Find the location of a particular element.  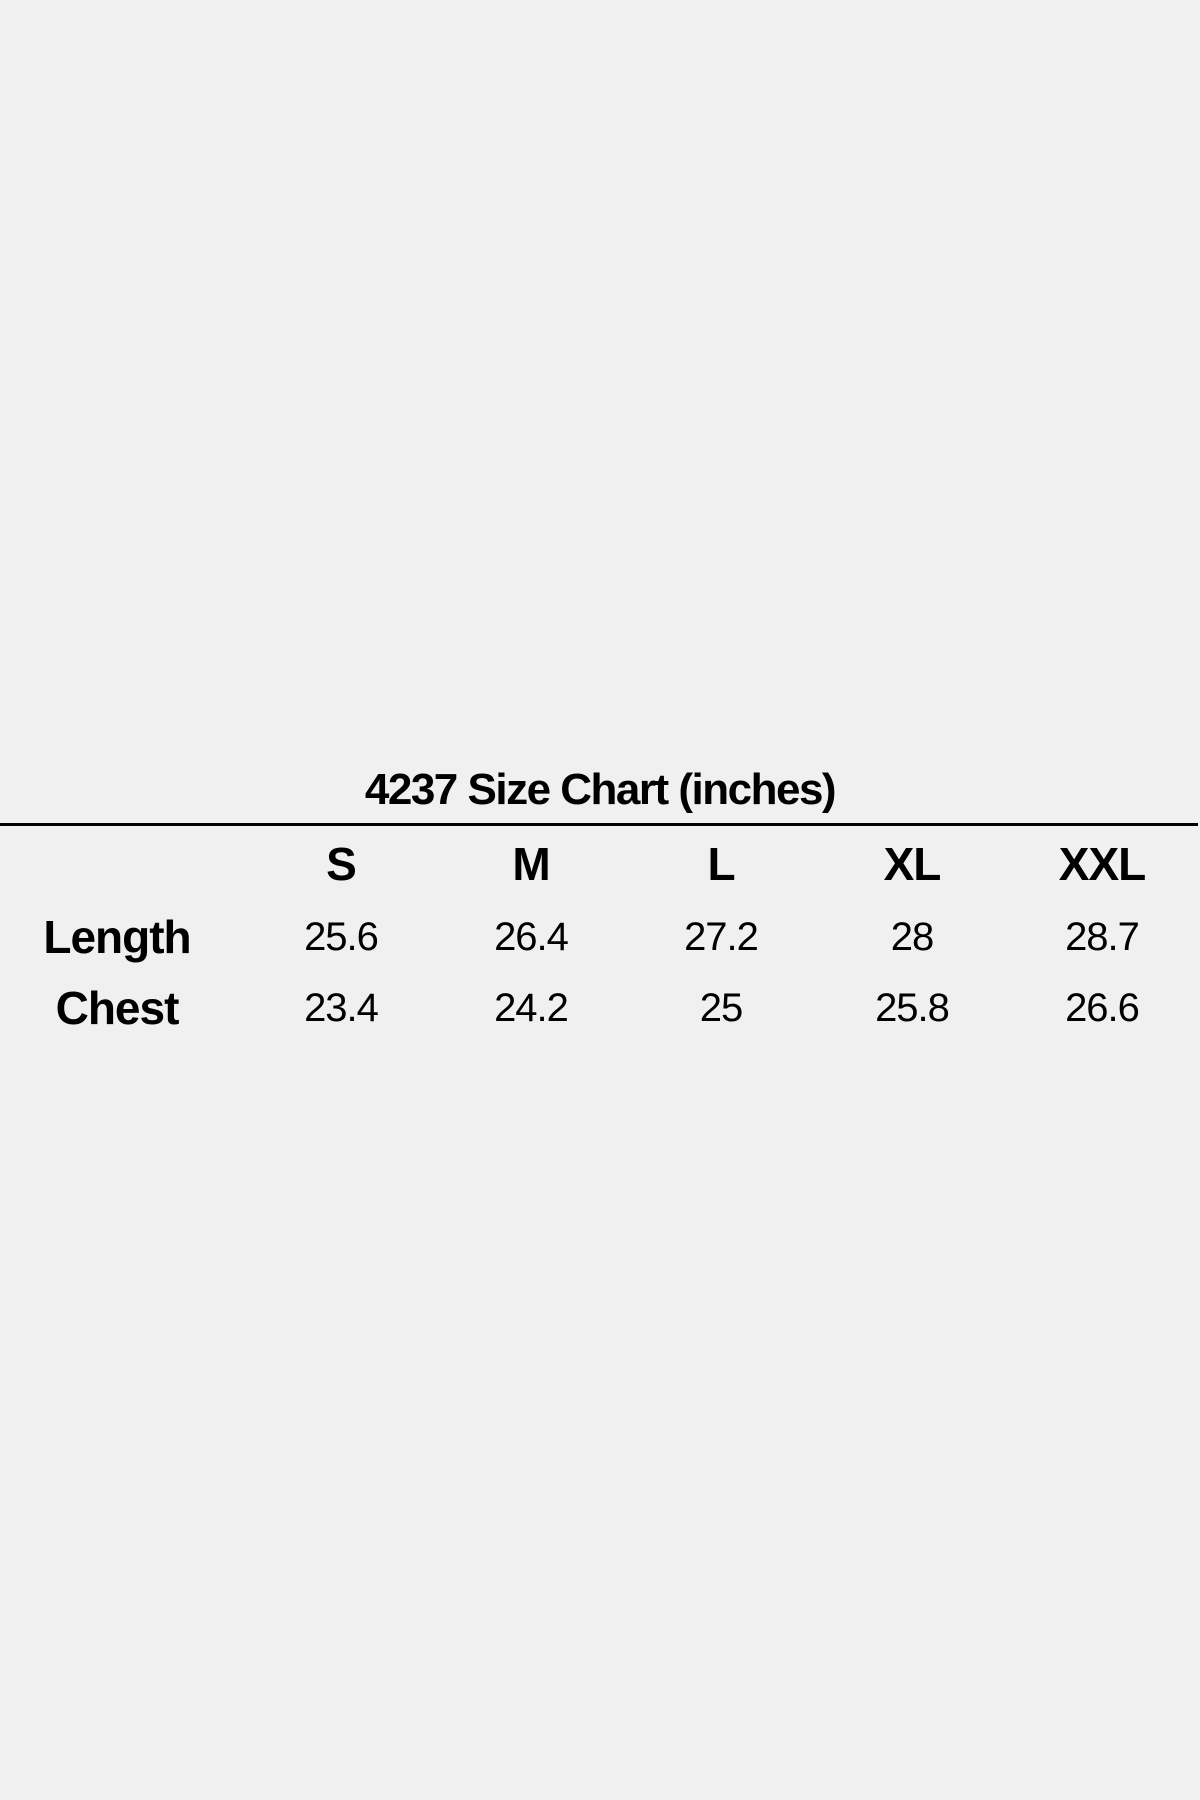

table-cell: 26.6 is located at coordinates (1102, 1008).